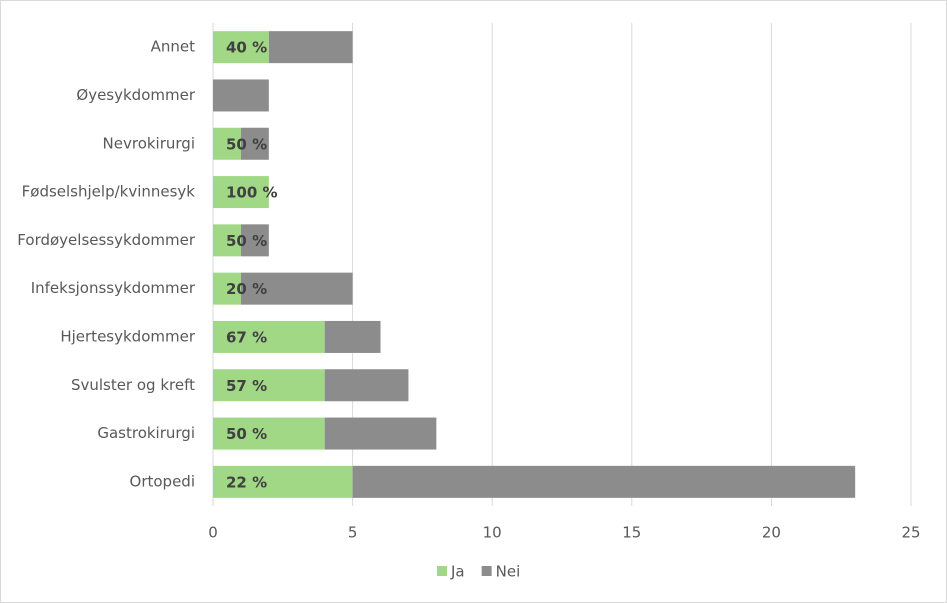 This screenshot has height=603, width=947. Describe the element at coordinates (457, 572) in the screenshot. I see `legend-label: Ja` at that location.